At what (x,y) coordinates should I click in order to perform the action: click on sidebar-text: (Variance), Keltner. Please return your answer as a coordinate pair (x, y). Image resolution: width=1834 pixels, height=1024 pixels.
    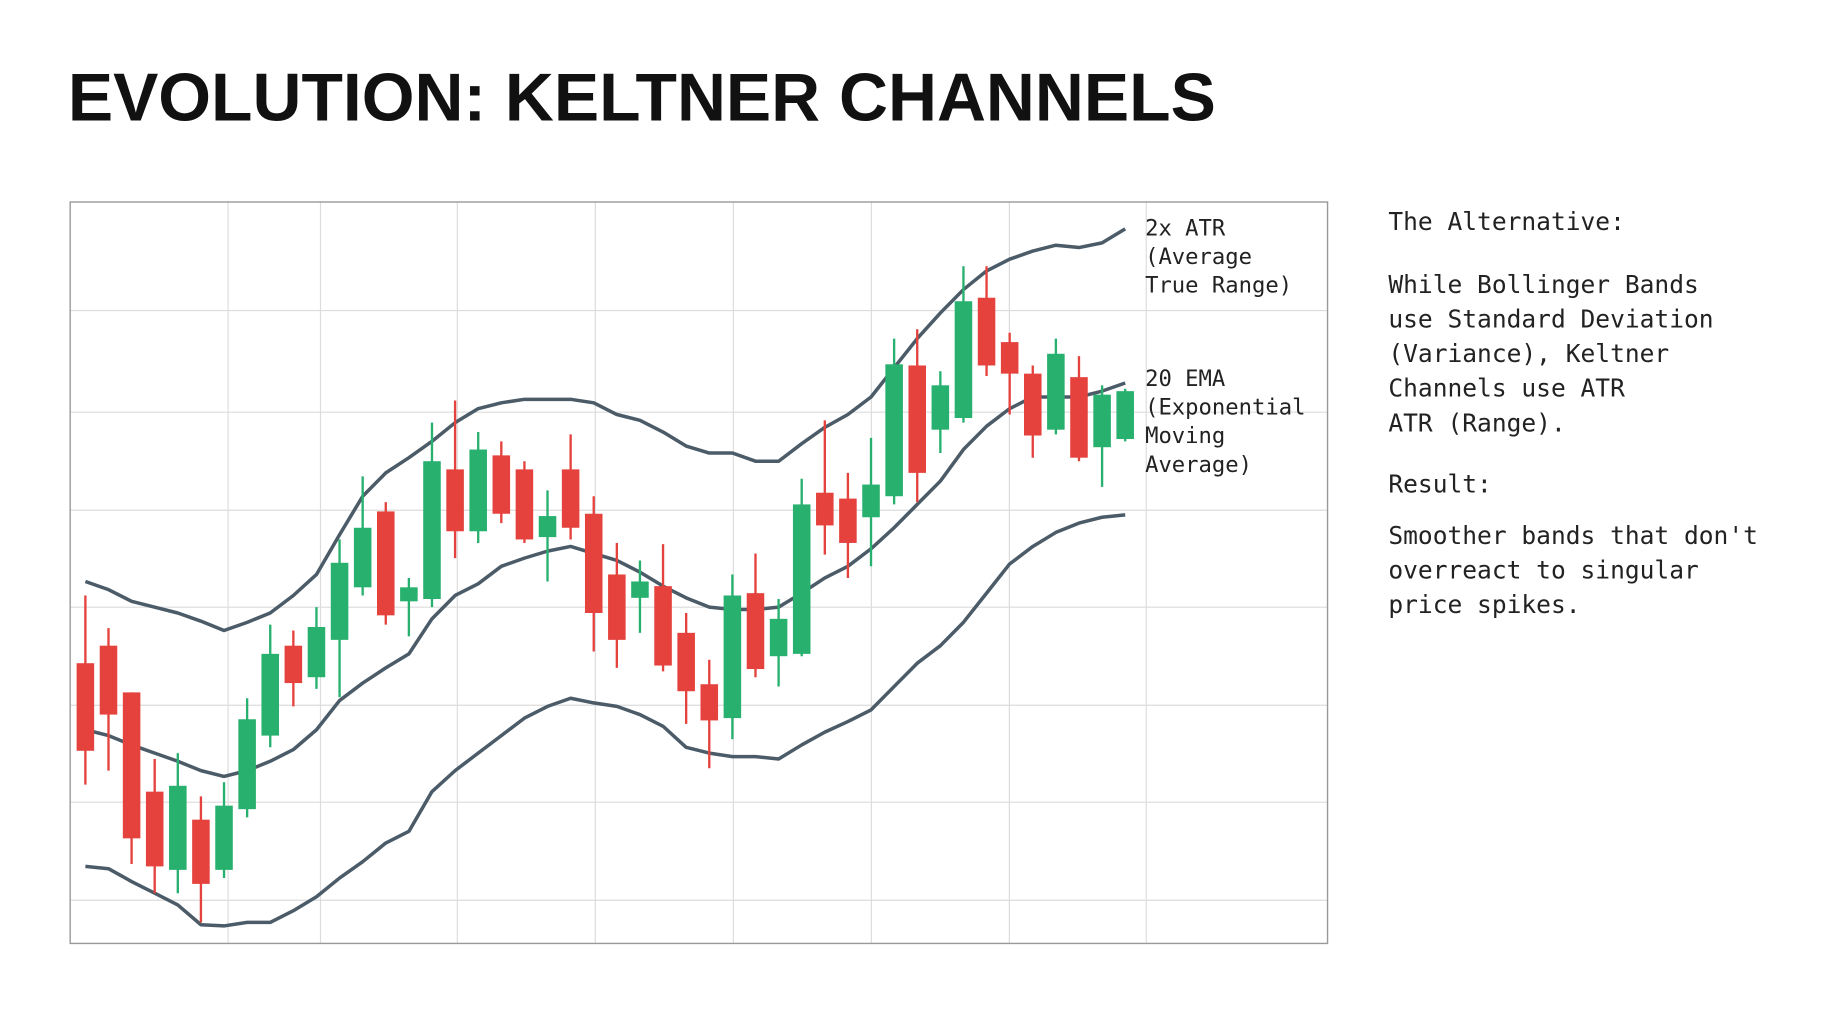
    Looking at the image, I should click on (1528, 353).